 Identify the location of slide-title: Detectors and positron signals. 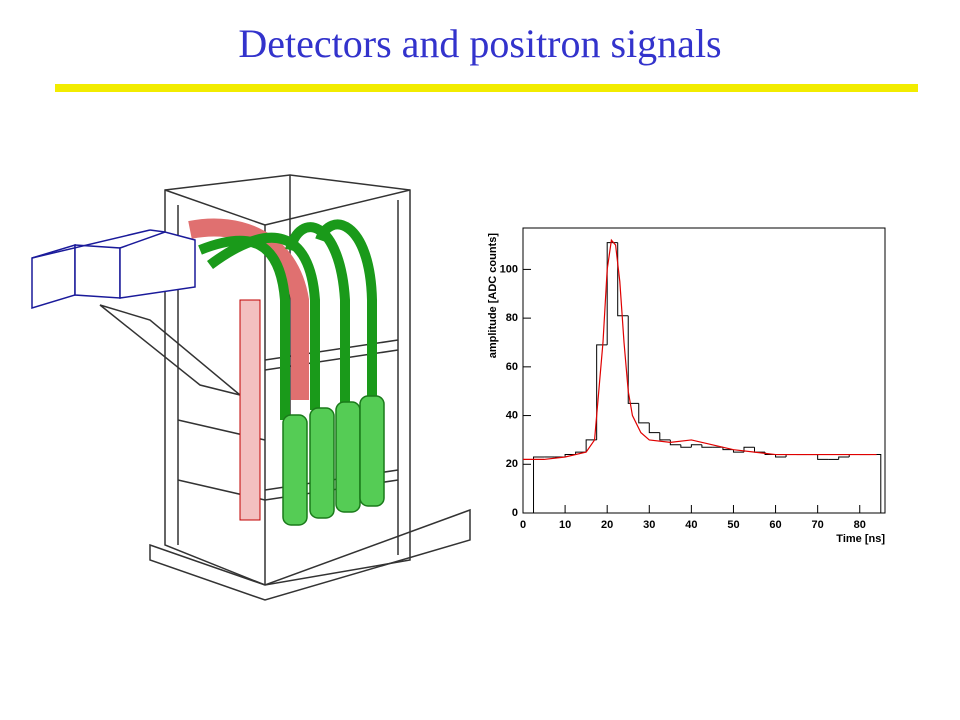
(479, 43).